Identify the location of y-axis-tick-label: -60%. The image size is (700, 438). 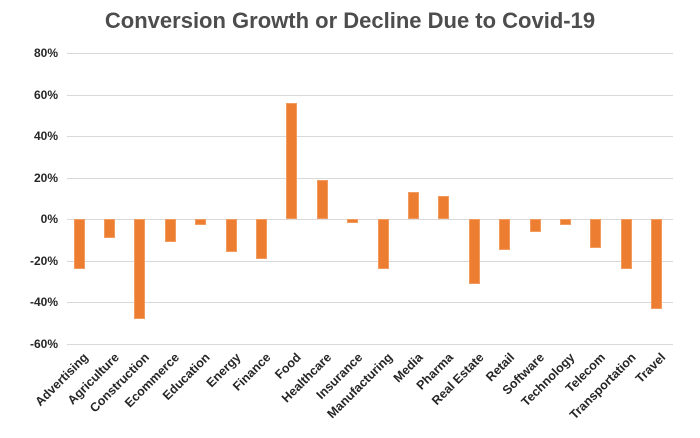
(43, 343).